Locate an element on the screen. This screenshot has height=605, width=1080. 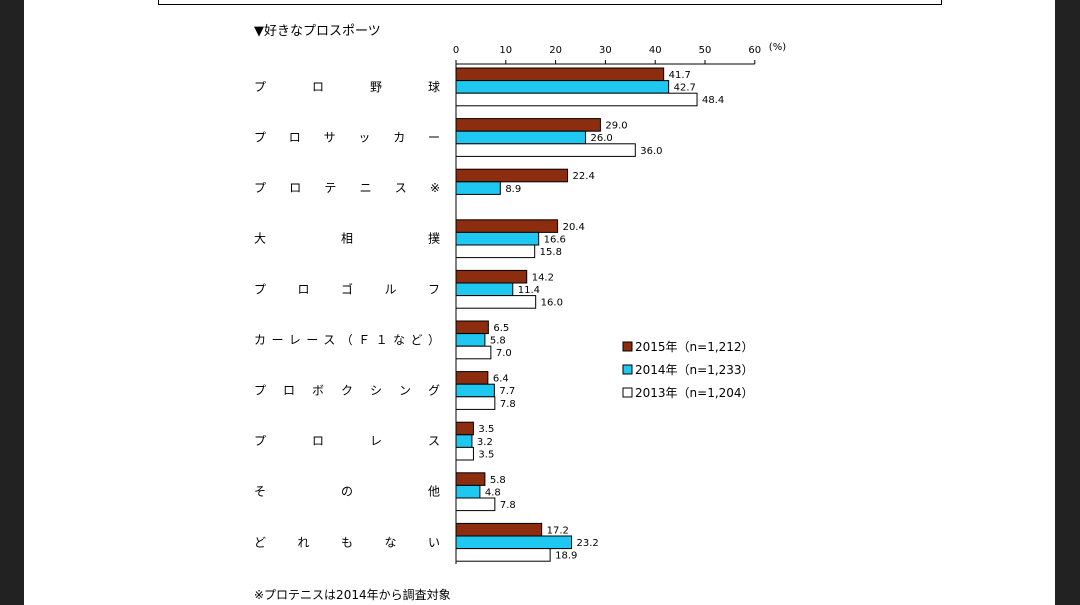
data-label: 8.9 is located at coordinates (513, 189).